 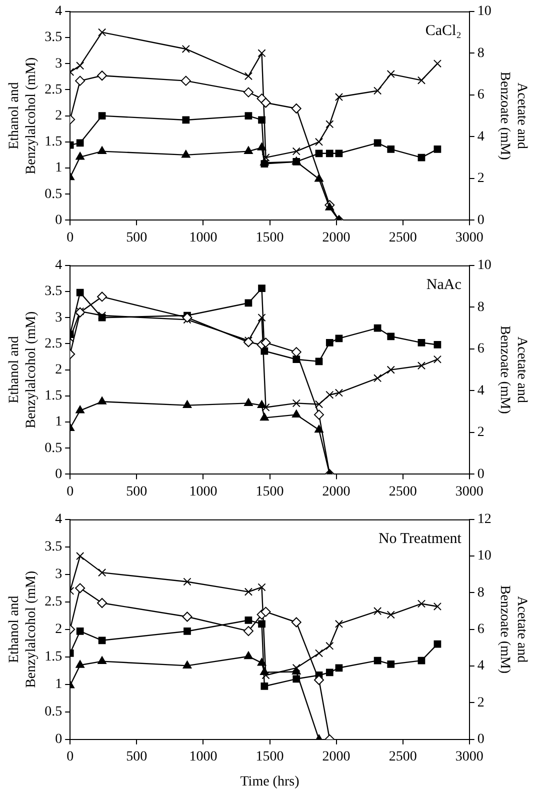 What do you see at coordinates (443, 30) in the screenshot?
I see `annotation: CaCl₂` at bounding box center [443, 30].